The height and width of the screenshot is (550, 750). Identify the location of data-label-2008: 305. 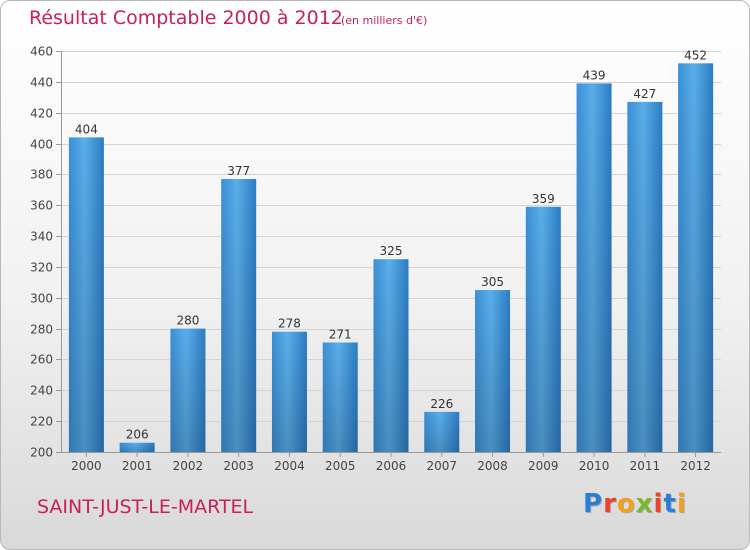
(492, 282).